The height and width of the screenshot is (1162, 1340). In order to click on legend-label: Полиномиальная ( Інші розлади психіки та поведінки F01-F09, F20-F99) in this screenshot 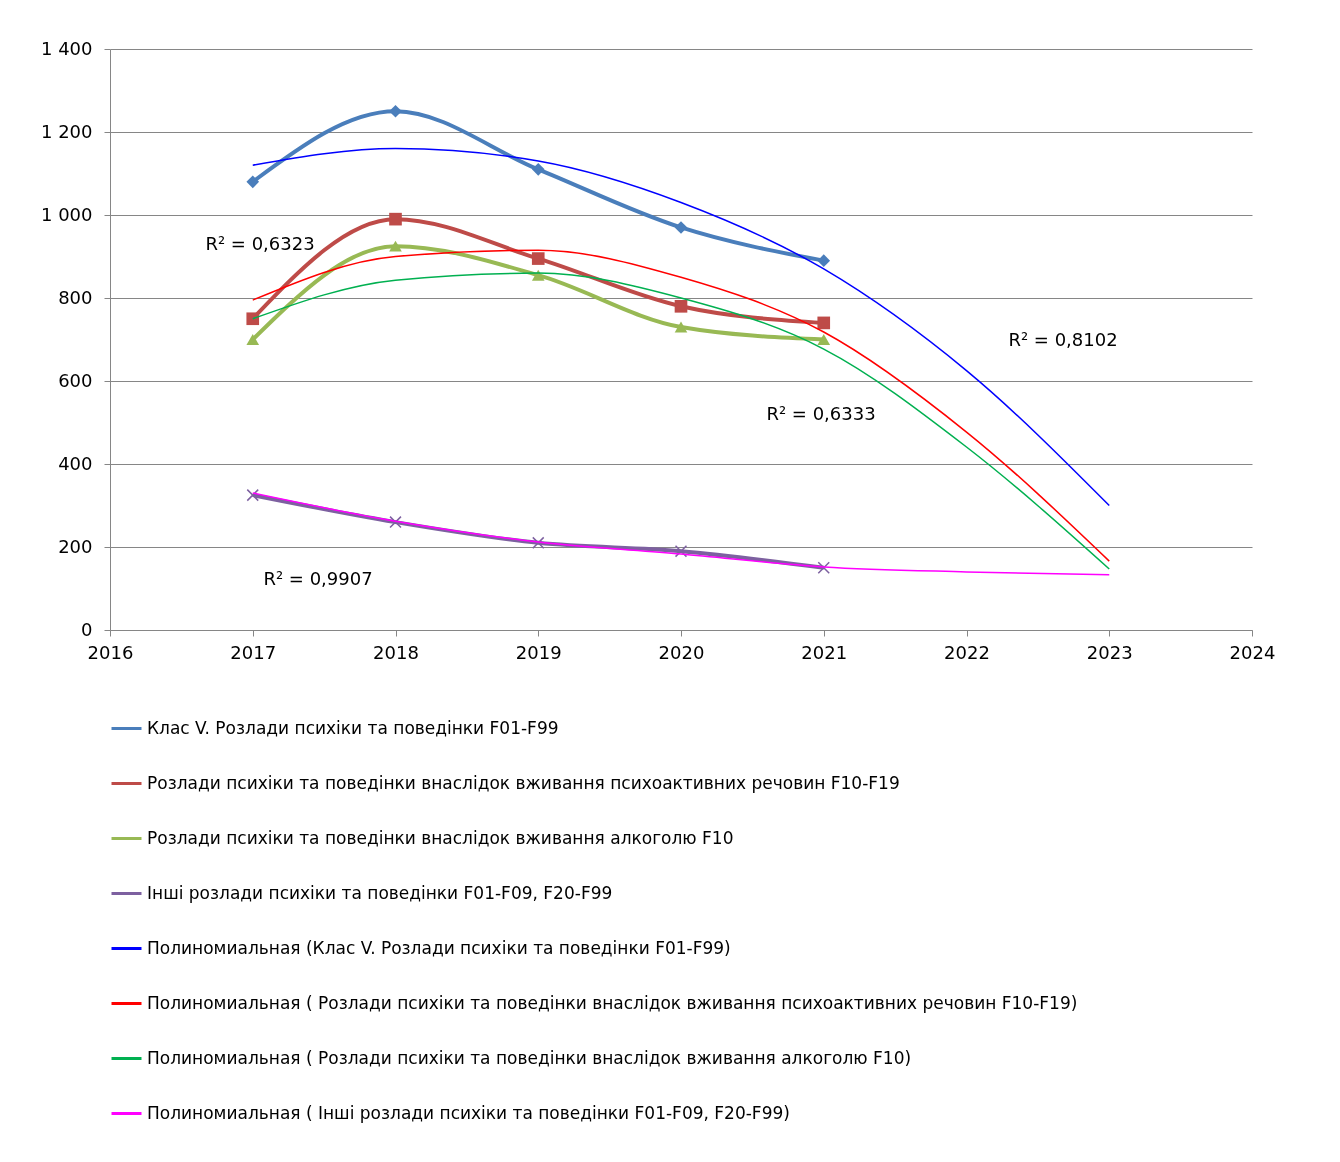, I will do `click(468, 1112)`.